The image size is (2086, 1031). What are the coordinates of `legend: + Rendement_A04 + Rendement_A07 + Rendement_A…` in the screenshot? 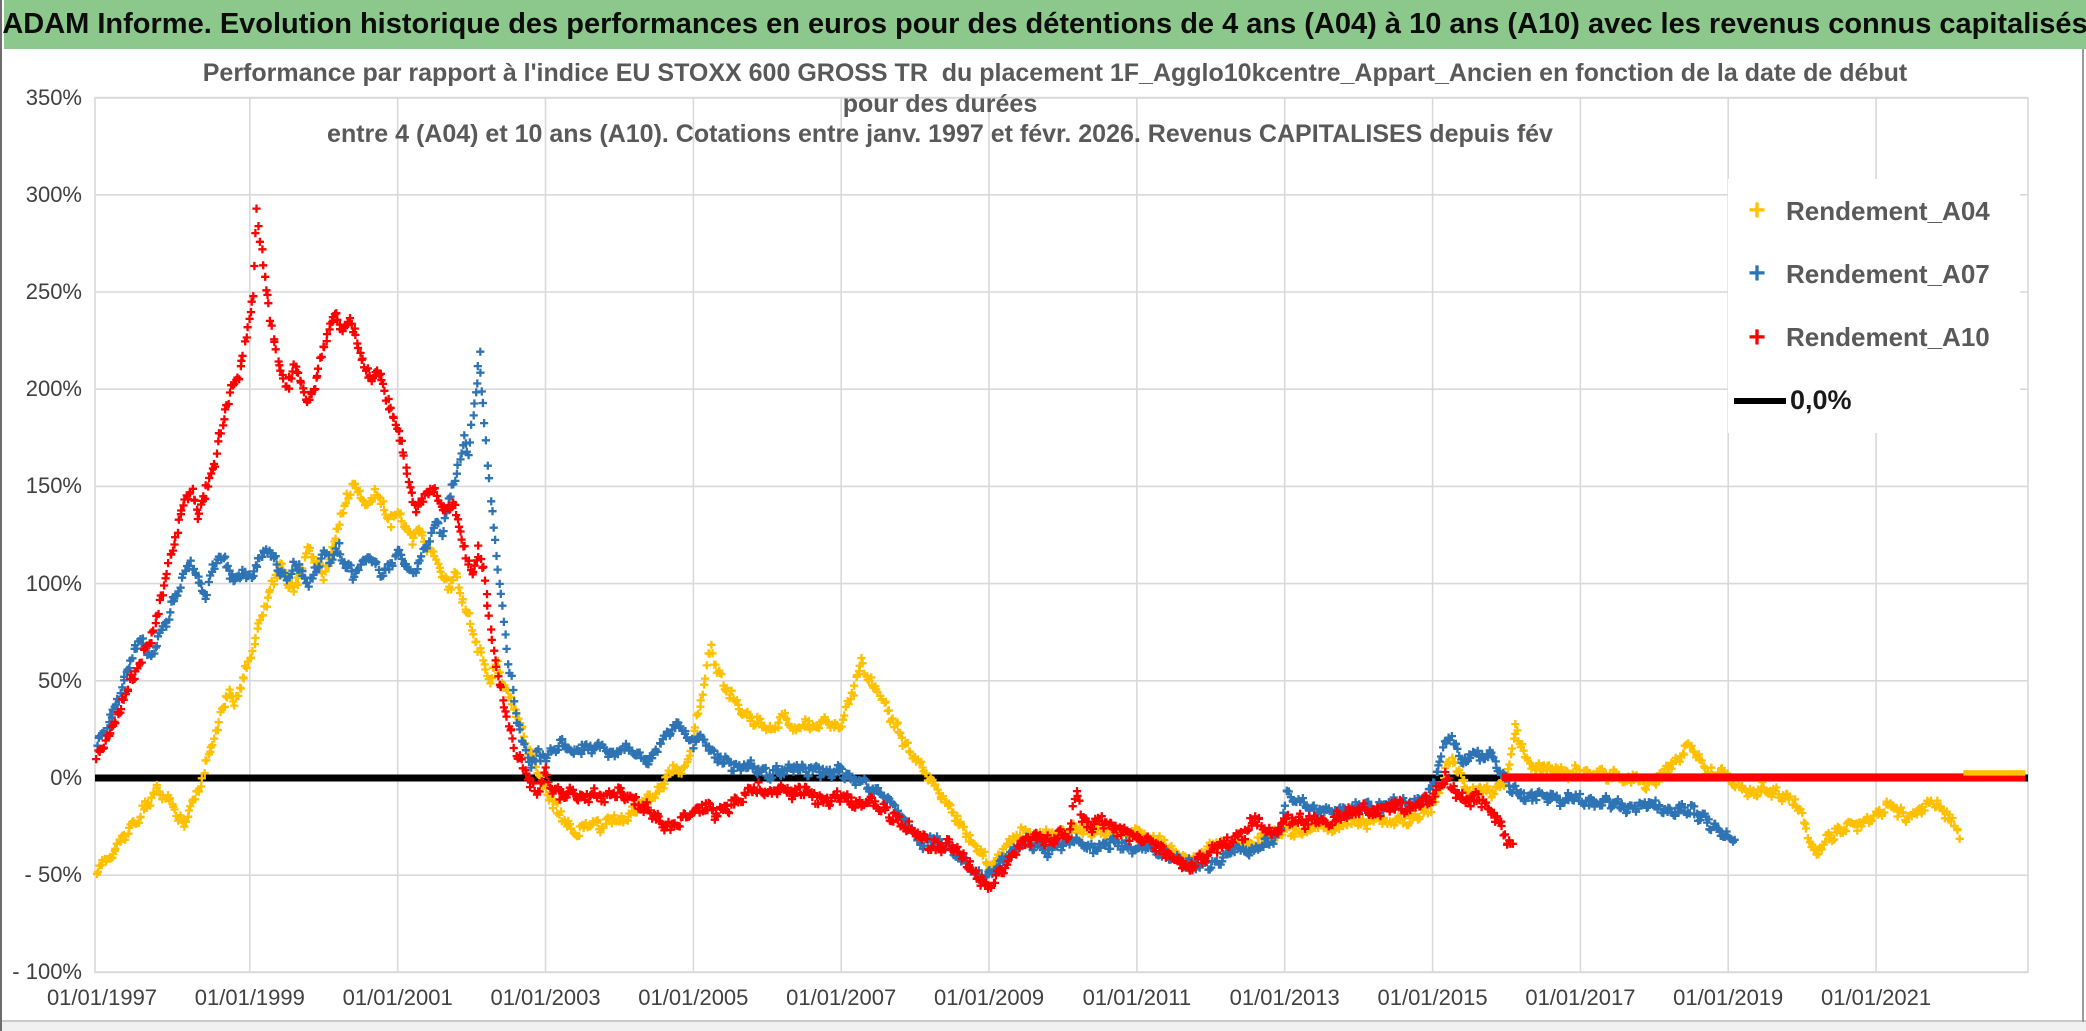 It's located at (1874, 306).